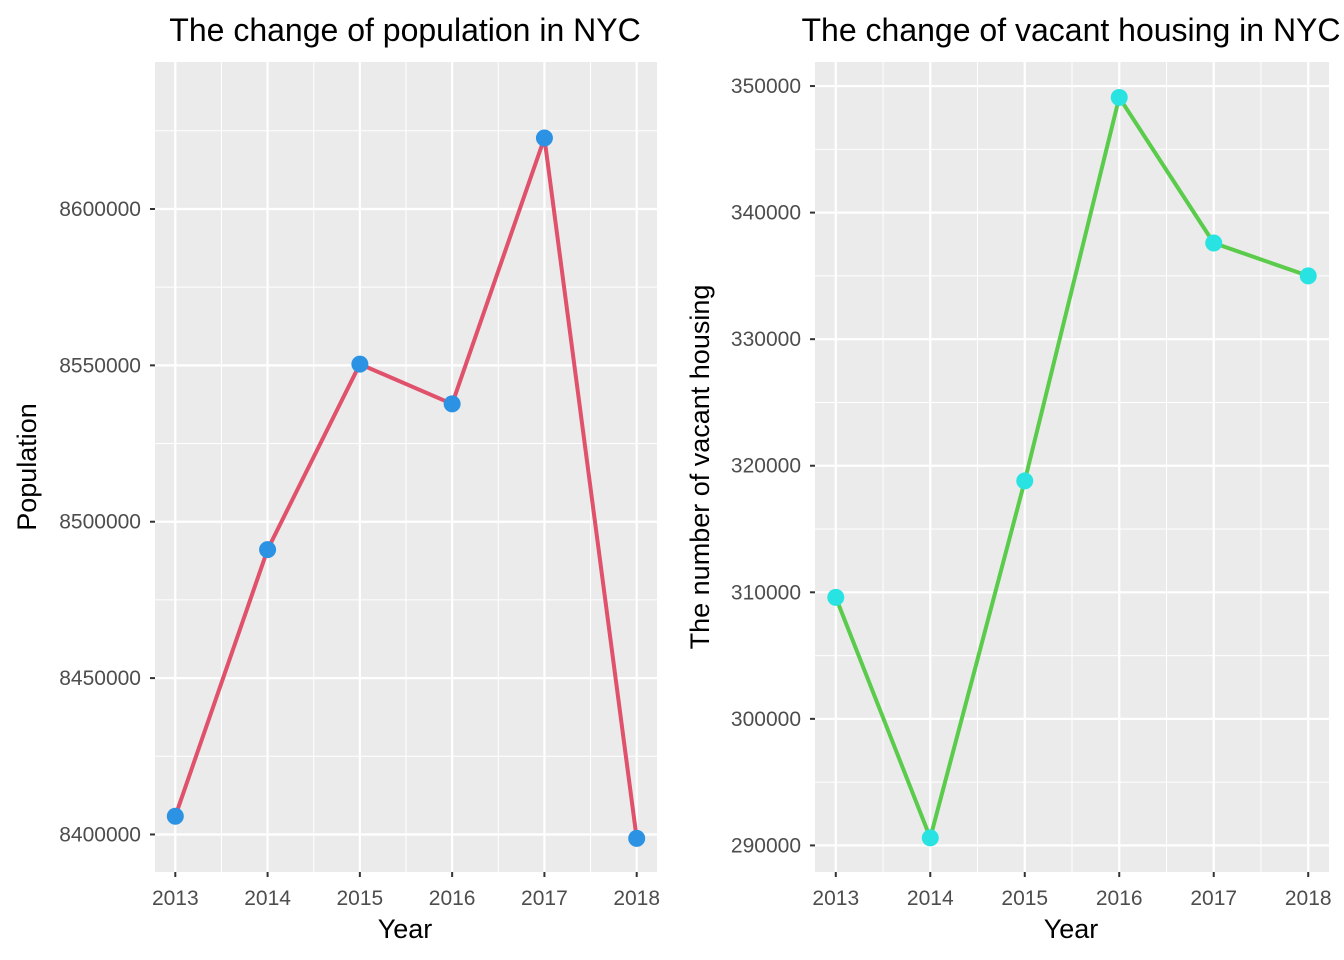 This screenshot has width=1344, height=960. What do you see at coordinates (100, 365) in the screenshot?
I see `y-tick-label: 8550000` at bounding box center [100, 365].